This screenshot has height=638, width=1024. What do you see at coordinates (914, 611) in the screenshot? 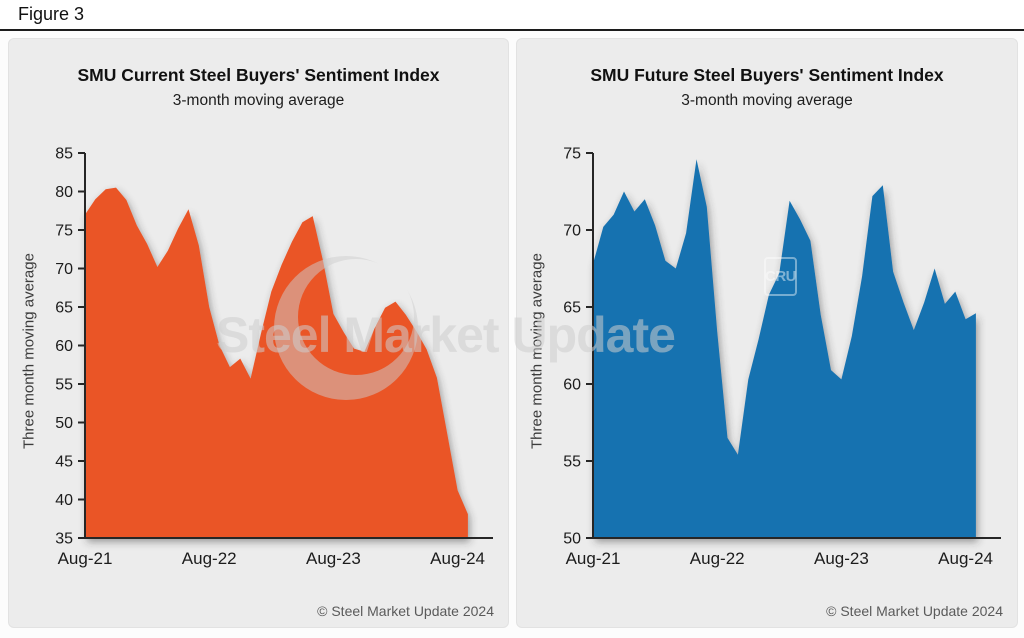
I see `copyright-future: © Steel Market Update 2024` at bounding box center [914, 611].